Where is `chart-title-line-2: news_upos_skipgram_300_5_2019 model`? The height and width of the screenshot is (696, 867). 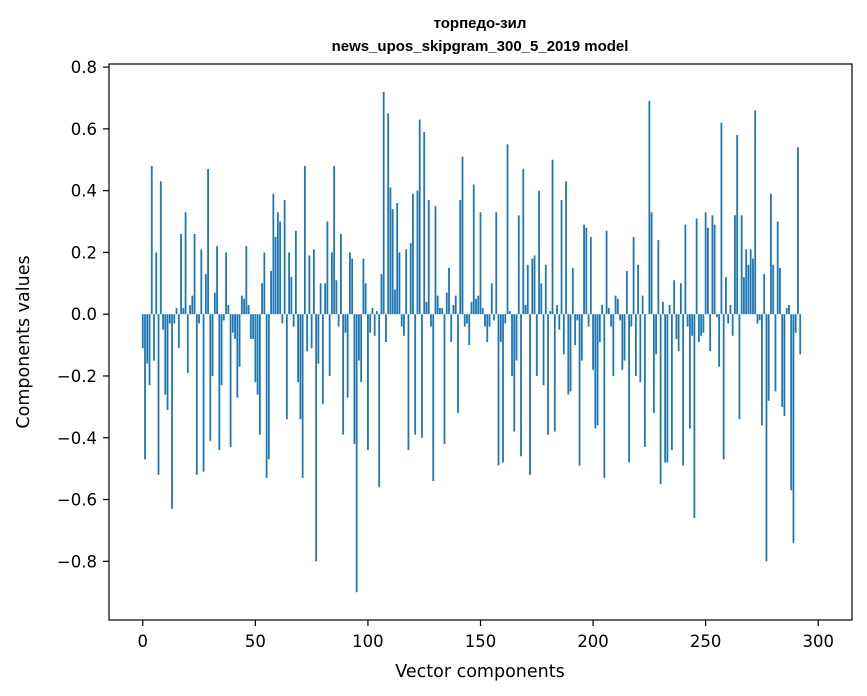 chart-title-line-2: news_upos_skipgram_300_5_2019 model is located at coordinates (480, 46).